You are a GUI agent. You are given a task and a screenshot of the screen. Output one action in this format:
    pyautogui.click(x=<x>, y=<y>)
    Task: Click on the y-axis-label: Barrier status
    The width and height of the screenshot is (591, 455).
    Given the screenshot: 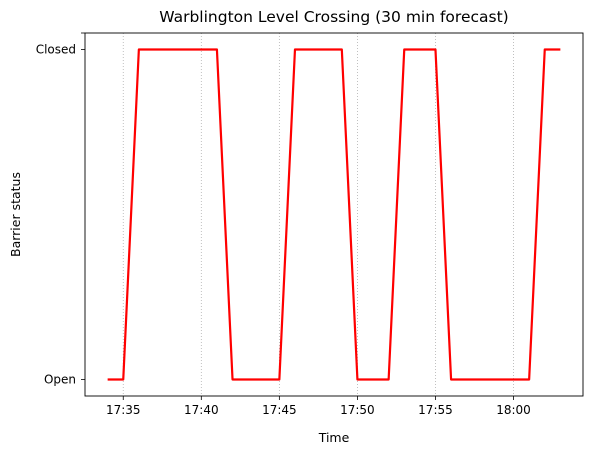 What is the action you would take?
    pyautogui.click(x=15, y=214)
    